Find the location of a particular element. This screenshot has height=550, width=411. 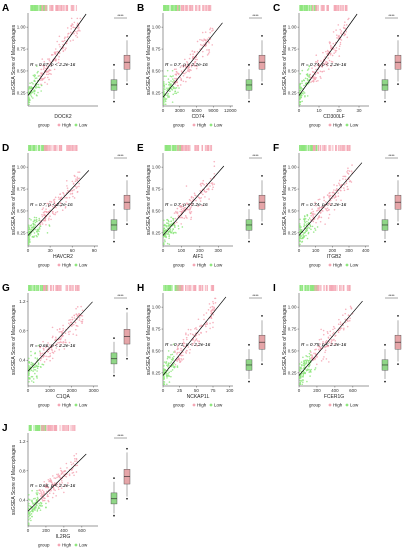

x-axis-label: AIF1 is located at coordinates (198, 257).